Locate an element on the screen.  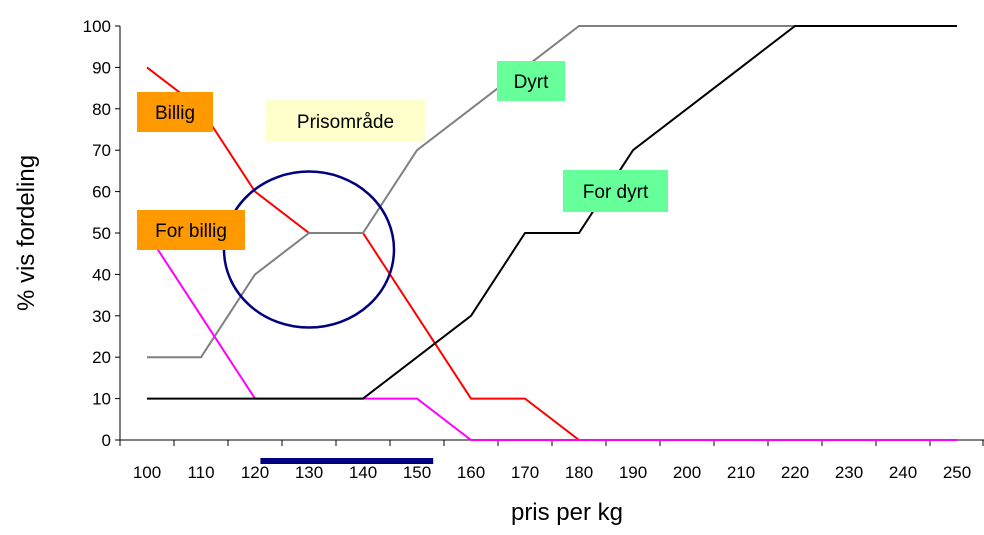
x-tick-label: 230 is located at coordinates (849, 472).